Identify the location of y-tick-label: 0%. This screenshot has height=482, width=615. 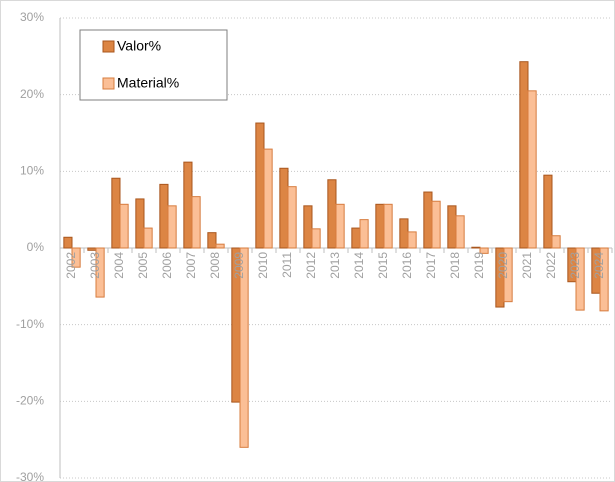
(36, 247).